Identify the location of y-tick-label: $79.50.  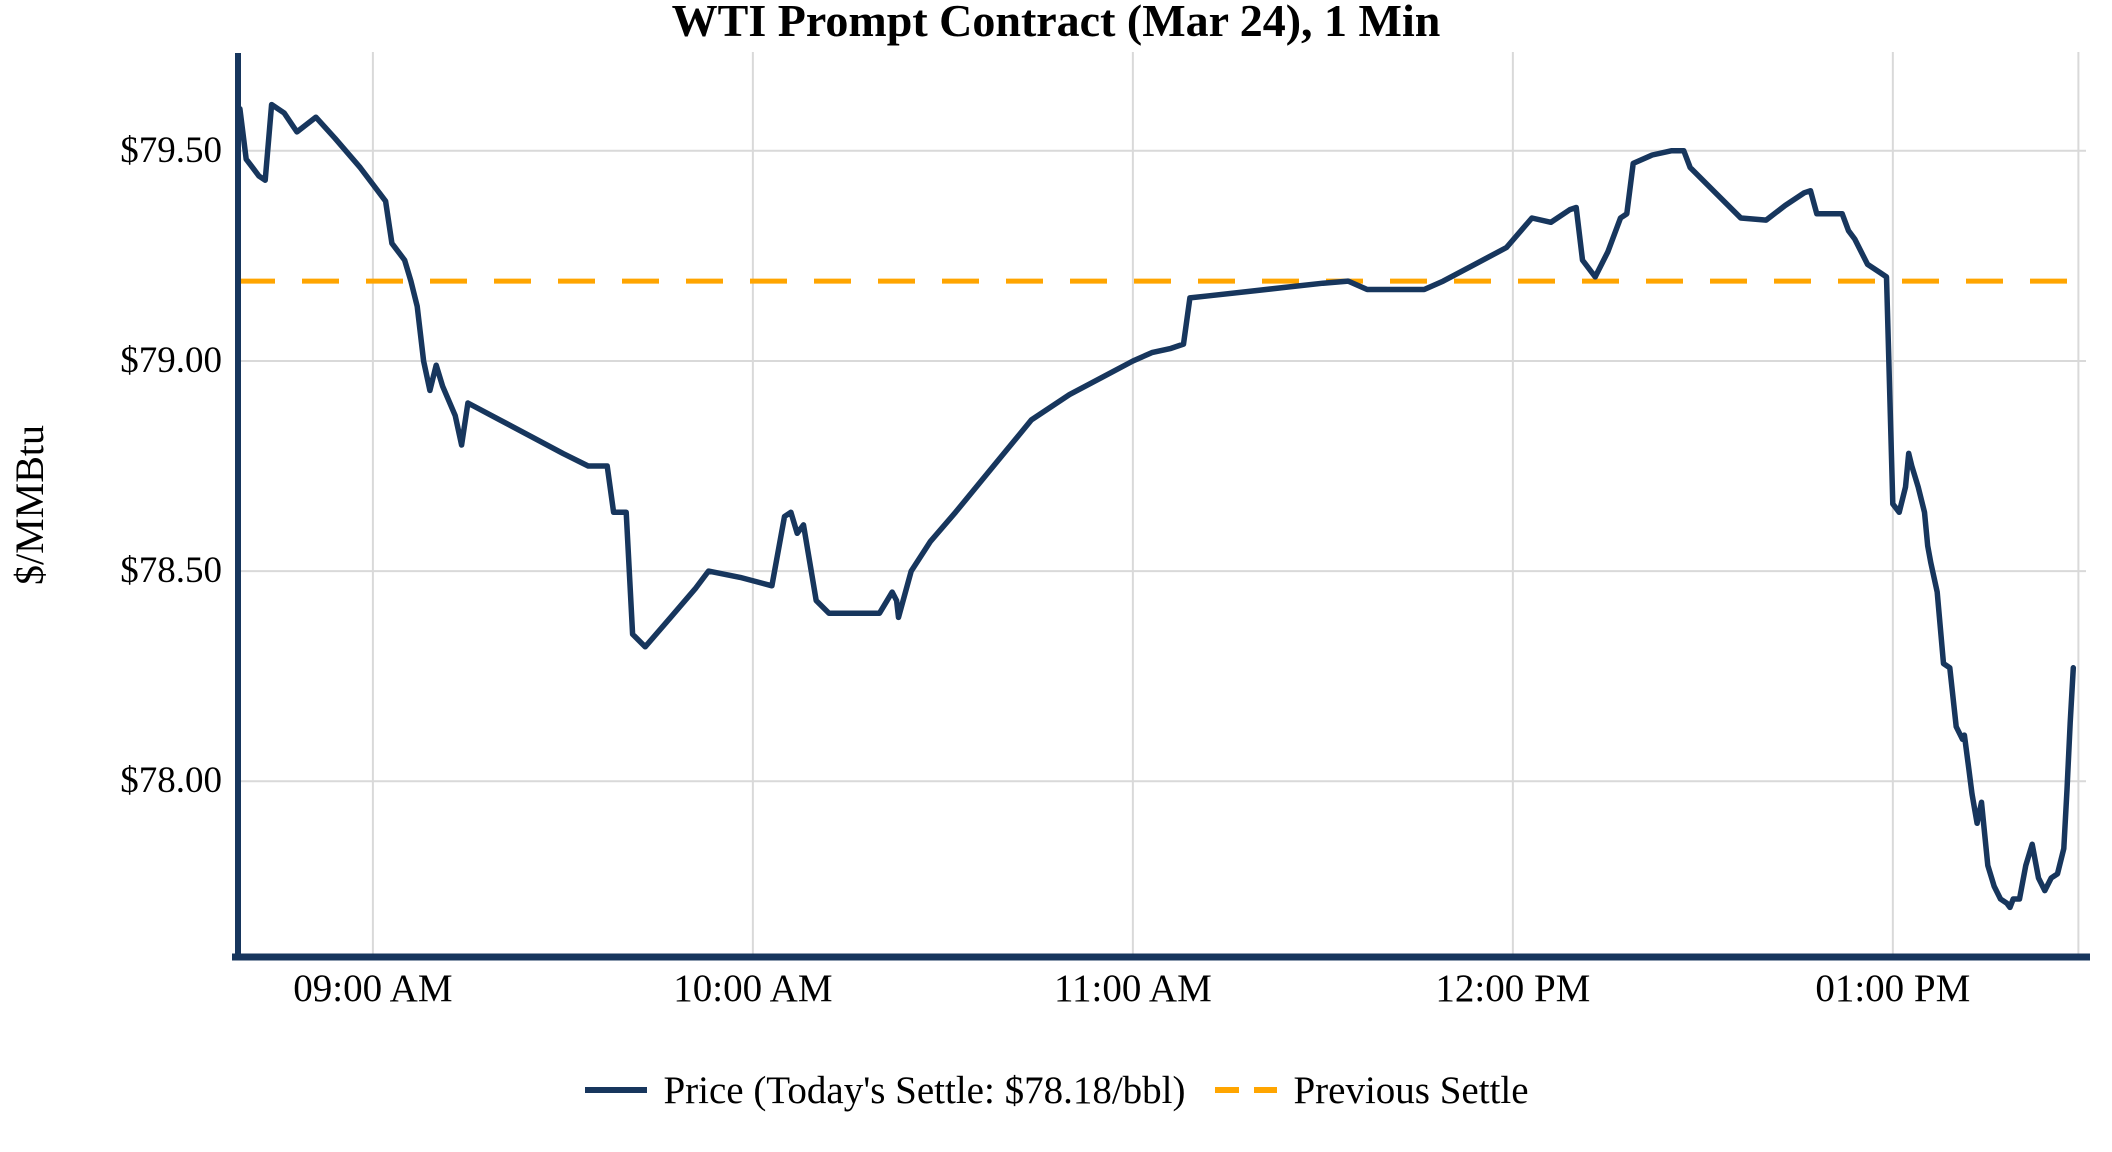
(171, 150).